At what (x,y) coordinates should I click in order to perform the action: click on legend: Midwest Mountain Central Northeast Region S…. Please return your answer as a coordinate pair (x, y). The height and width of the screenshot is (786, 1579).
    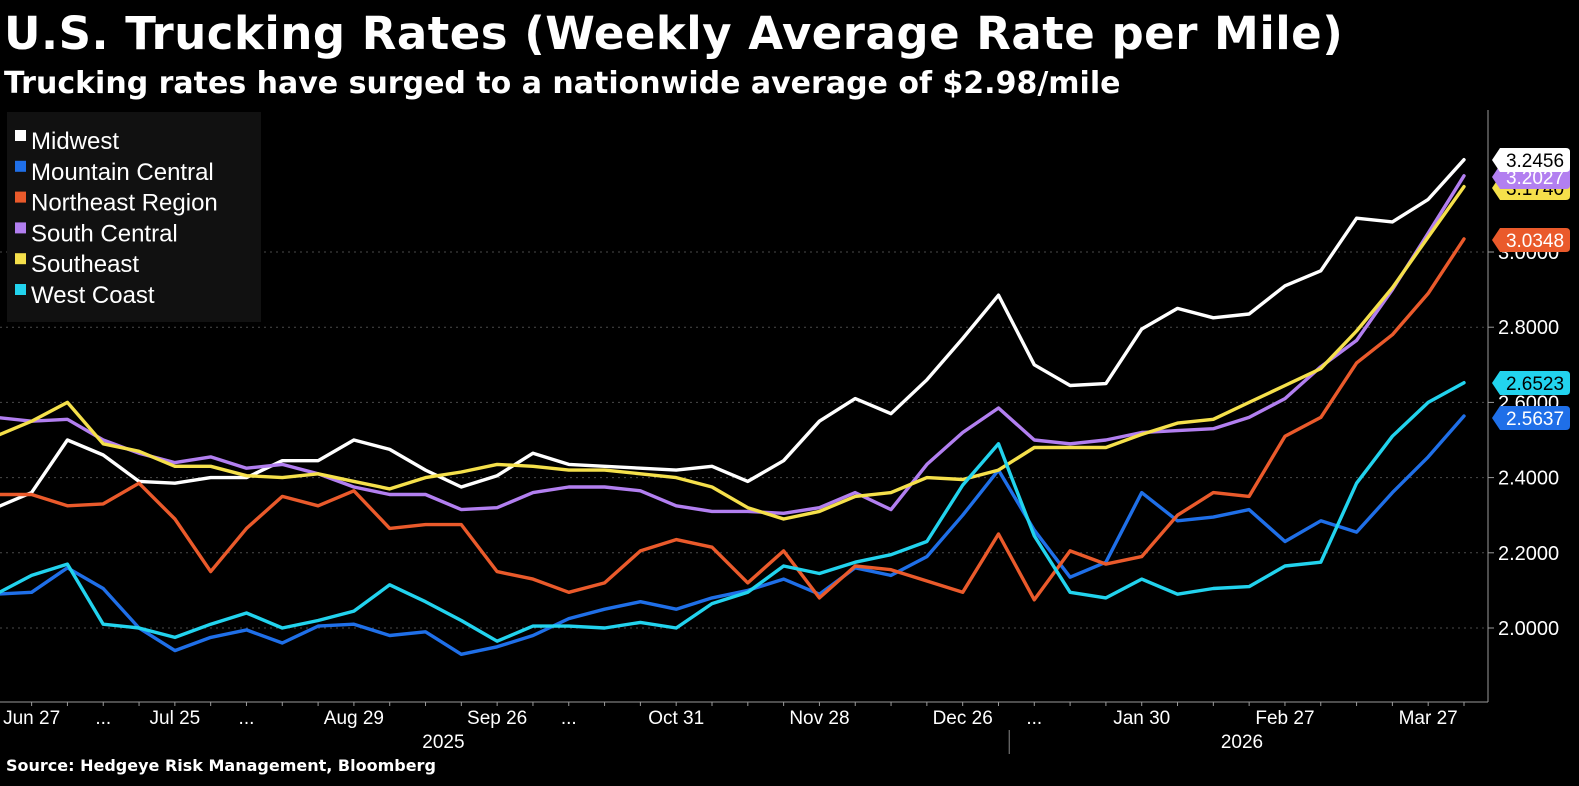
    Looking at the image, I should click on (134, 217).